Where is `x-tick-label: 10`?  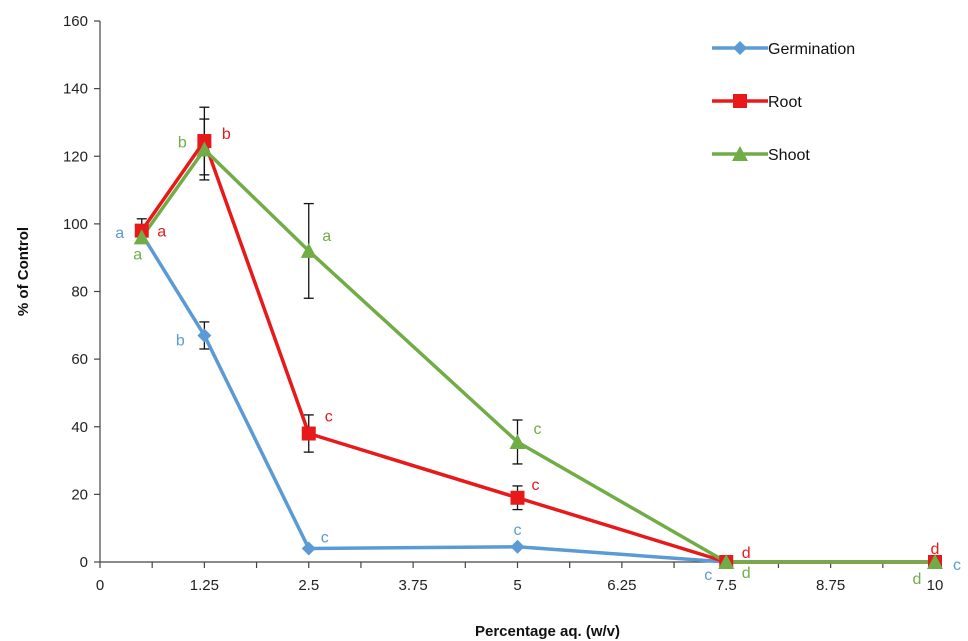
x-tick-label: 10 is located at coordinates (935, 585).